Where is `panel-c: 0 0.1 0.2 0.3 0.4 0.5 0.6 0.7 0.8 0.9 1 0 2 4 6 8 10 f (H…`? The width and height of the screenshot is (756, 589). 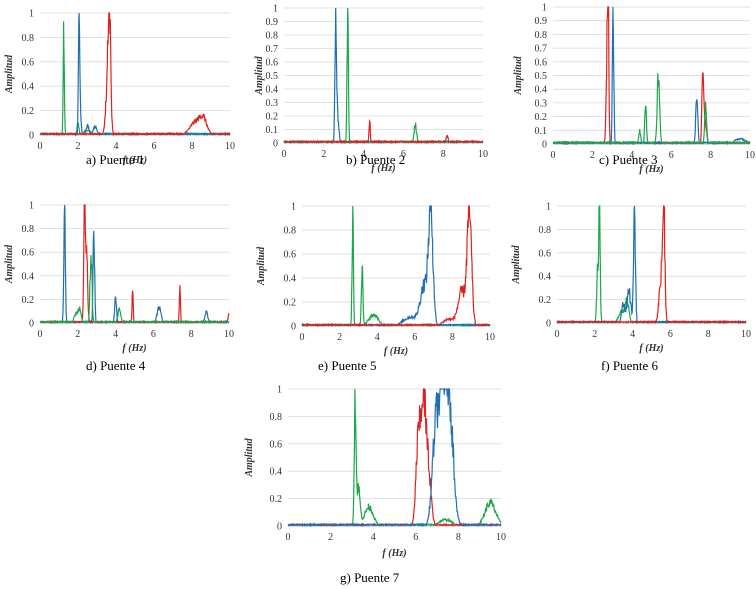 panel-c: 0 0.1 0.2 0.3 0.4 0.5 0.6 0.7 0.8 0.9 1 0 2 4 6 8 10 f (H… is located at coordinates (630, 88).